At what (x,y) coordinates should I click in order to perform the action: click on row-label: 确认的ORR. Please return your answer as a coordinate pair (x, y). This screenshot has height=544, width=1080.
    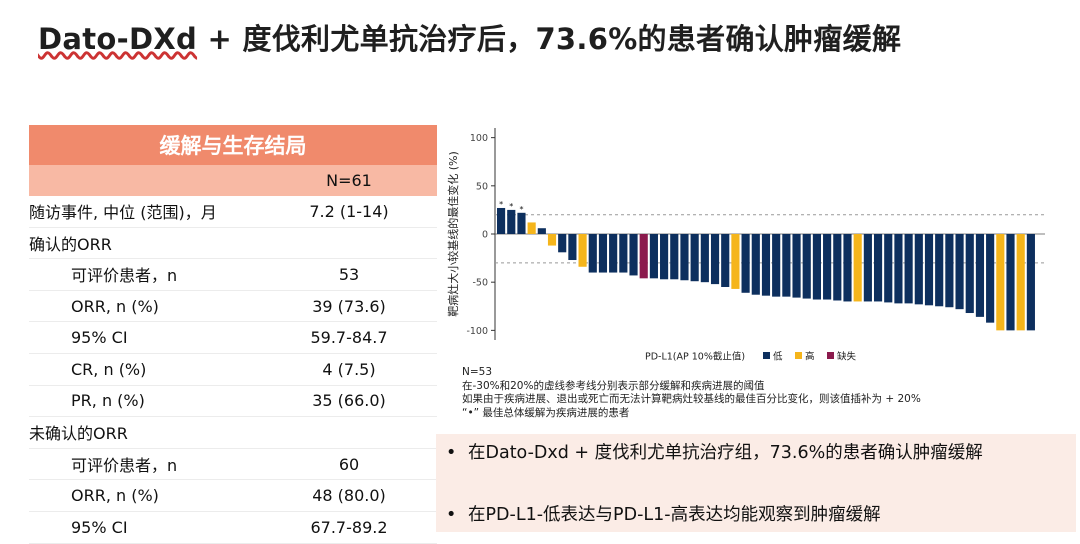
    Looking at the image, I should click on (70, 244).